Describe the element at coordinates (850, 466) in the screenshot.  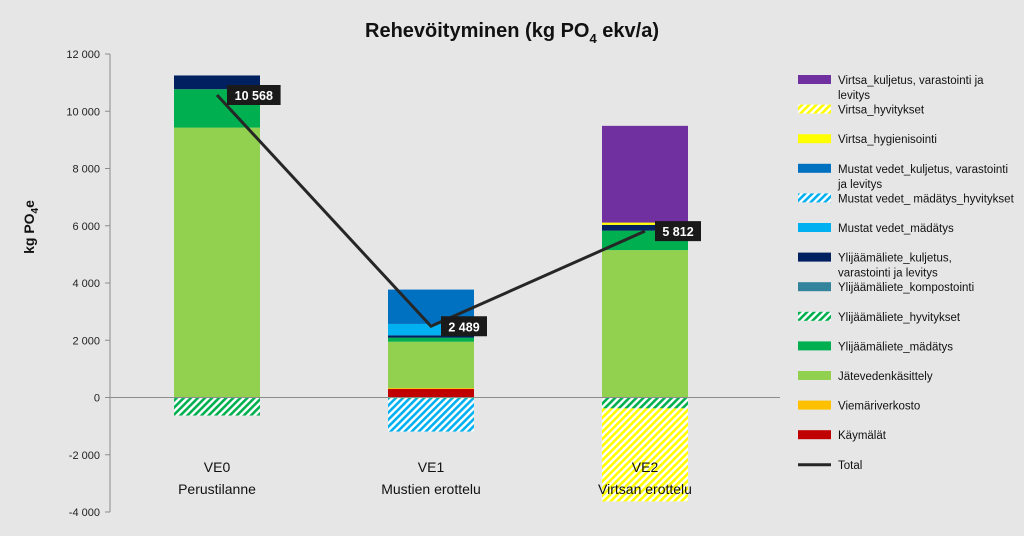
I see `legend-label-total: Total` at that location.